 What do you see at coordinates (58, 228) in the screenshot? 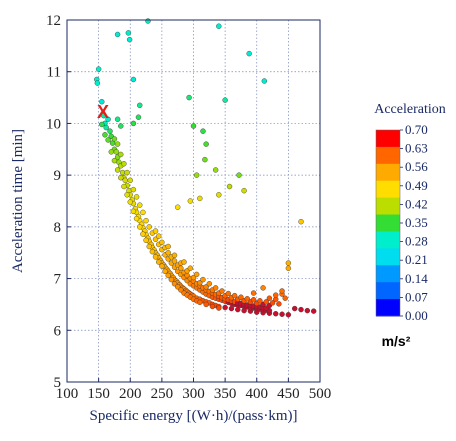
I see `y-tick-label: 8` at bounding box center [58, 228].